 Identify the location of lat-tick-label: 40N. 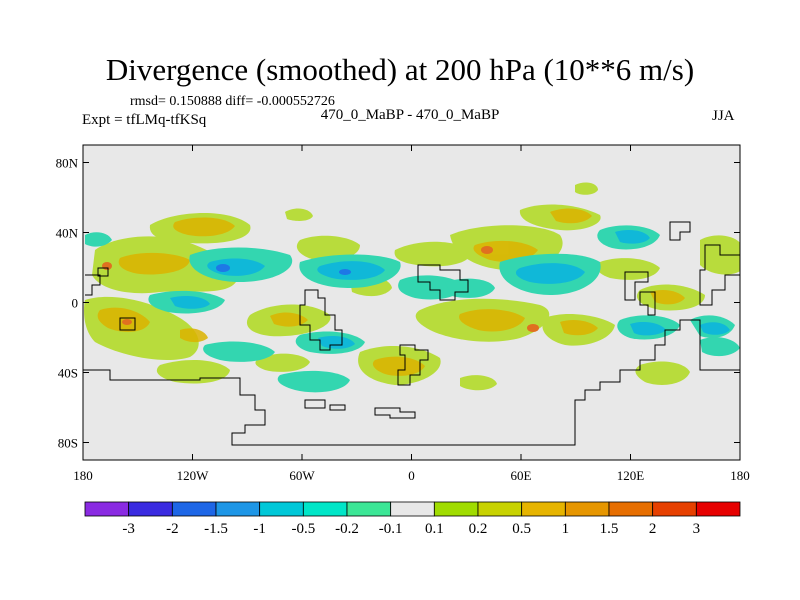
(67, 233).